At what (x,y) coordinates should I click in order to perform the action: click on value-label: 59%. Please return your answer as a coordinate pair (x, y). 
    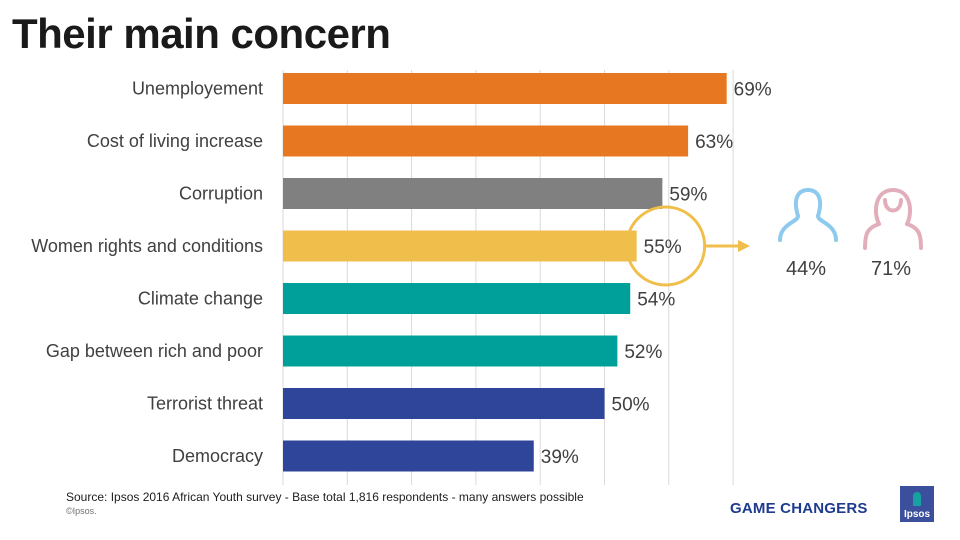
    Looking at the image, I should click on (688, 195).